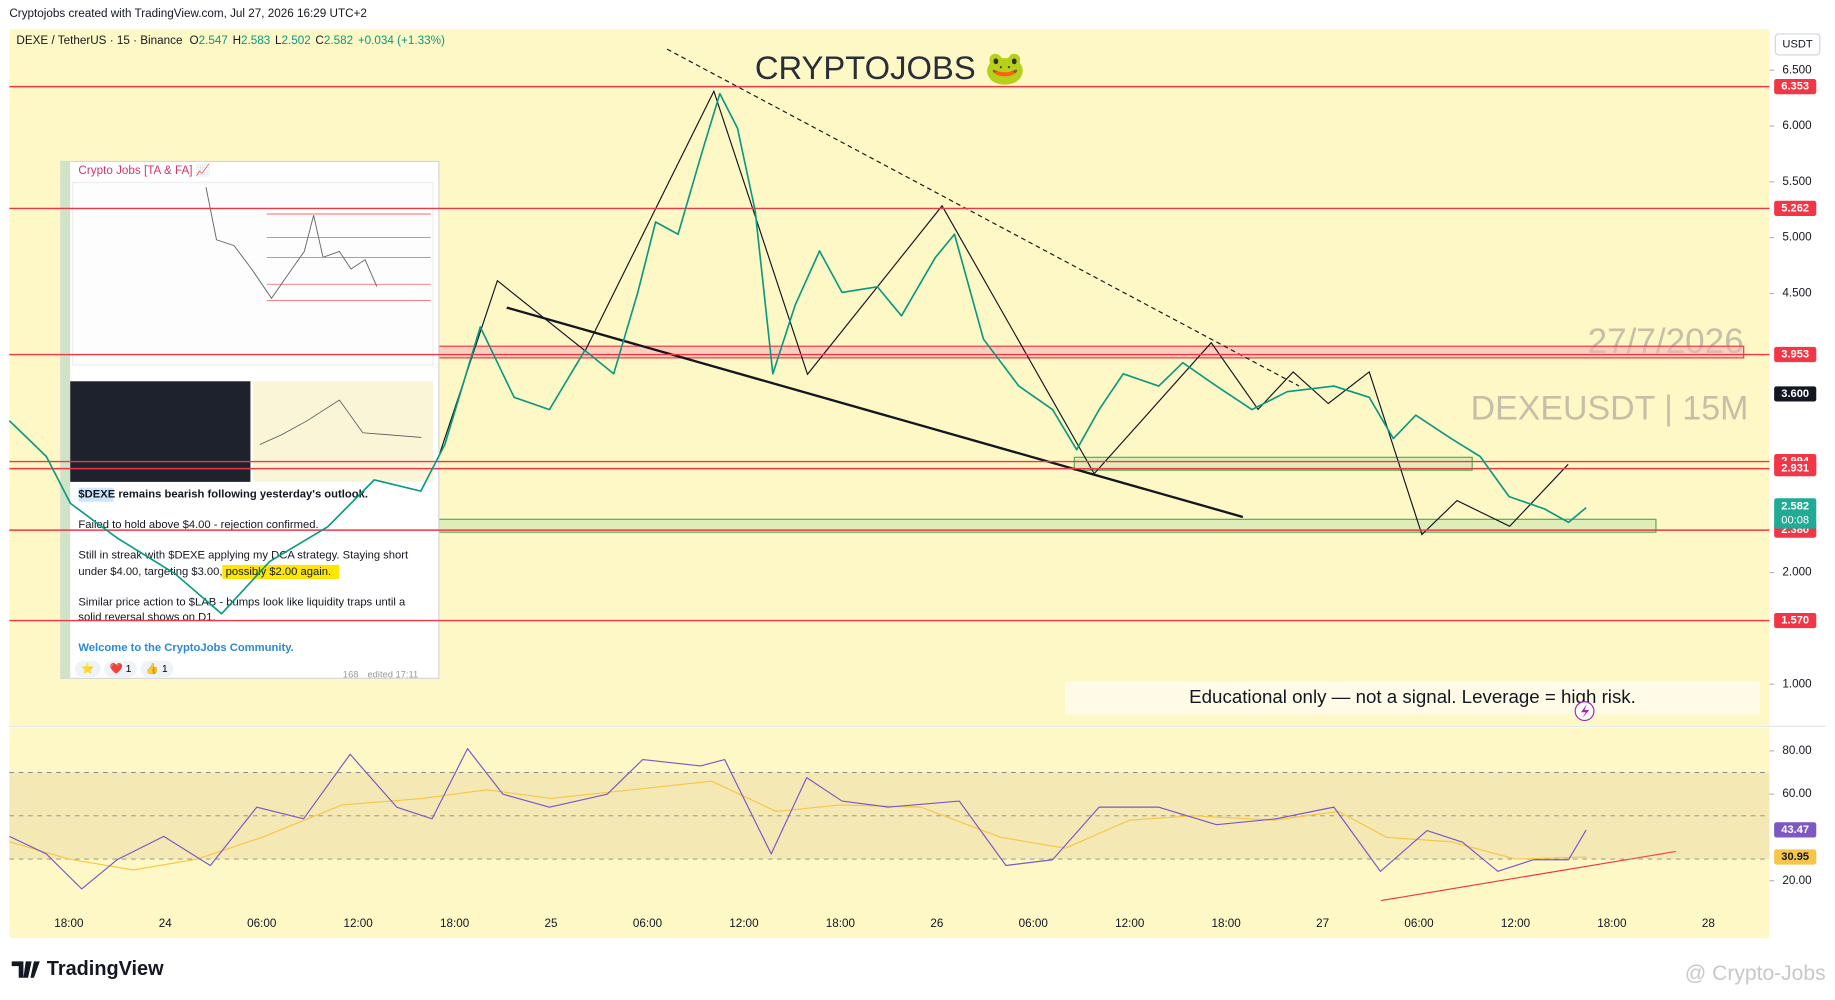 The image size is (1835, 1000). What do you see at coordinates (99, 40) in the screenshot?
I see `symbol: DEXE / TetherUS · 15 · Binance` at bounding box center [99, 40].